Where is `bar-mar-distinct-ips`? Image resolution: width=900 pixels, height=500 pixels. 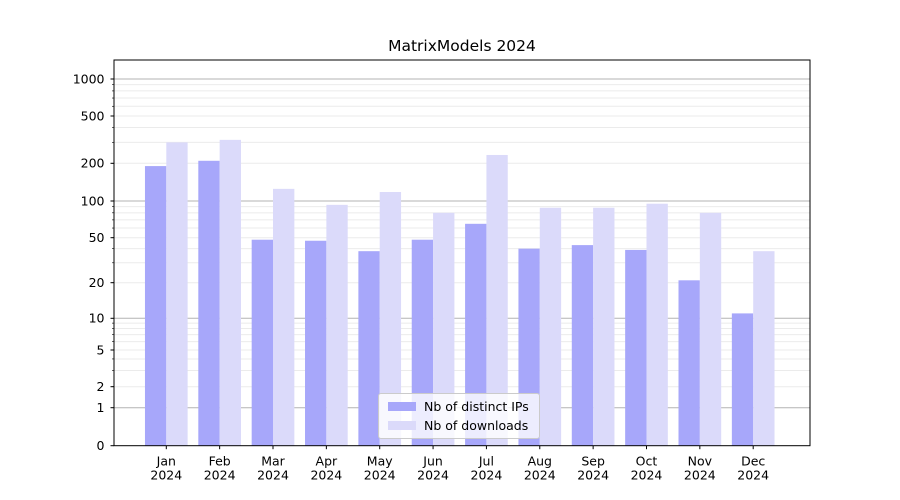 bar-mar-distinct-ips is located at coordinates (262, 342).